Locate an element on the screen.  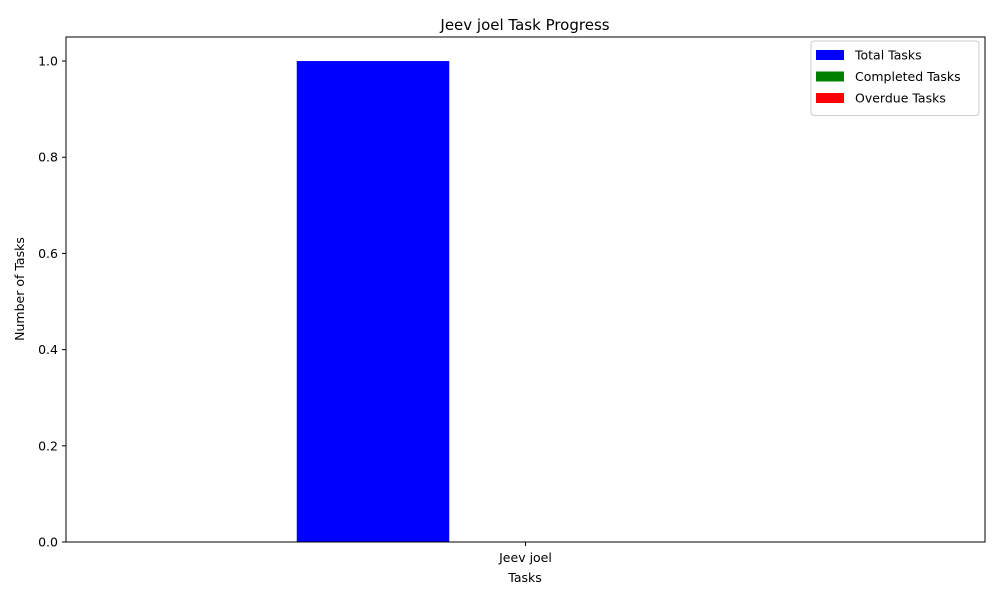
y-tick-label: 0.2 is located at coordinates (48, 445).